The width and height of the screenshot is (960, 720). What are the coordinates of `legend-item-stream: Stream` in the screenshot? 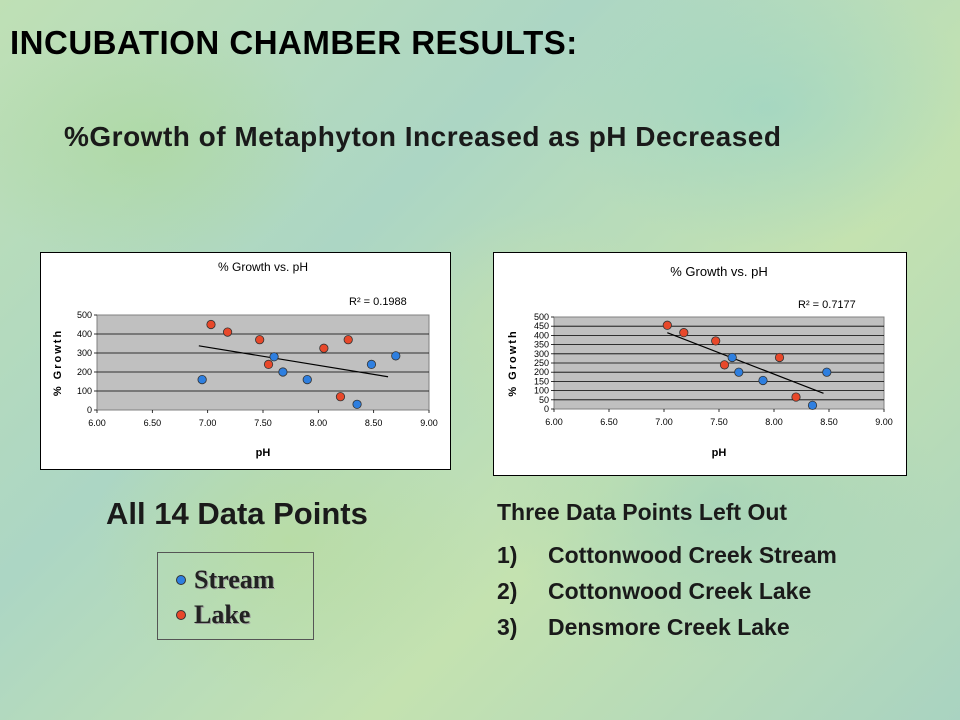 It's located at (225, 580).